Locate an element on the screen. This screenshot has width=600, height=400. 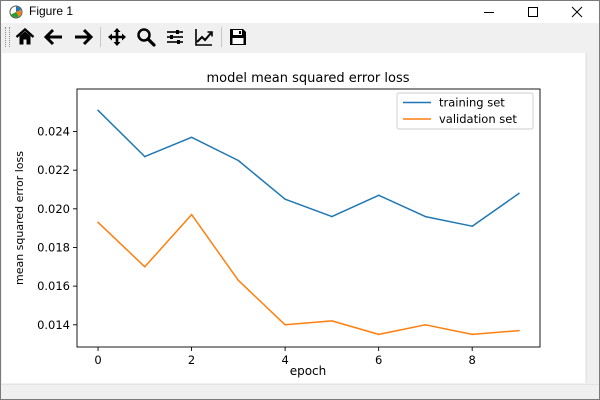
x-axis: 0 2 4 6 8 is located at coordinates (285, 357).